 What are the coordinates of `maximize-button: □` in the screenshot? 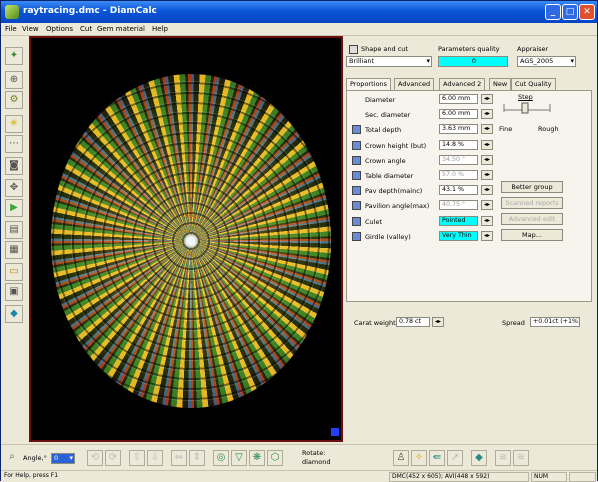 It's located at (570, 12).